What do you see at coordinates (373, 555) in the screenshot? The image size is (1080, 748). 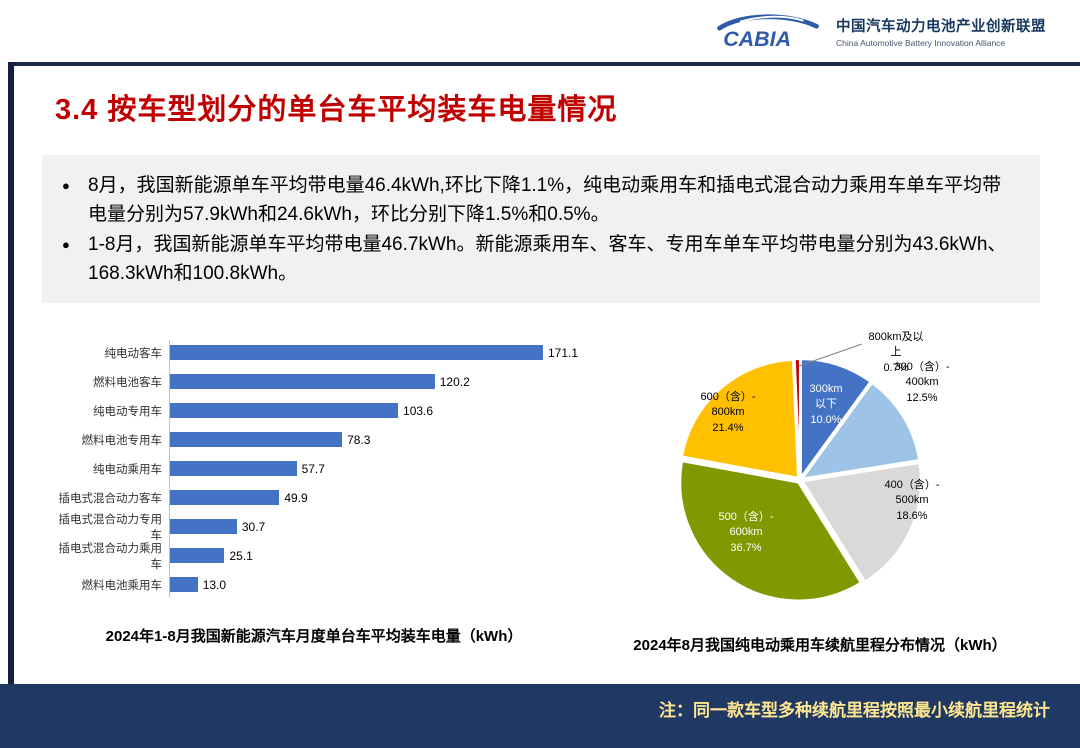 I see `bar-track: 25.1` at bounding box center [373, 555].